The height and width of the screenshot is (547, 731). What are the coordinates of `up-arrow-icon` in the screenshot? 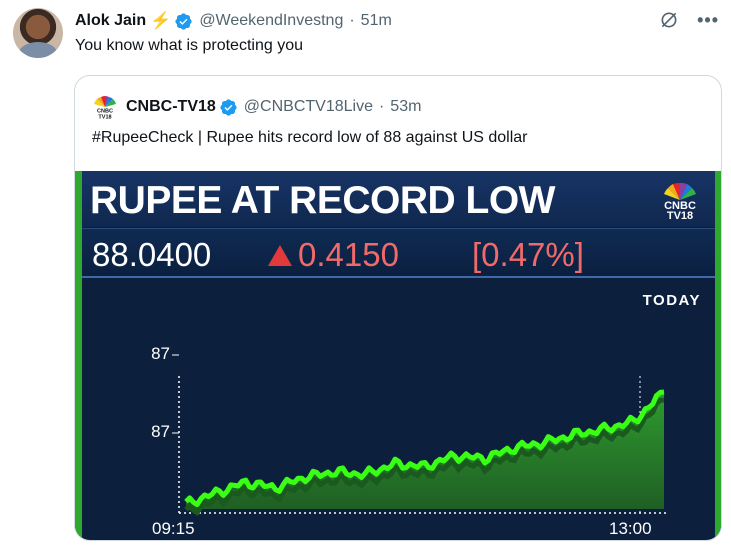 It's located at (280, 255).